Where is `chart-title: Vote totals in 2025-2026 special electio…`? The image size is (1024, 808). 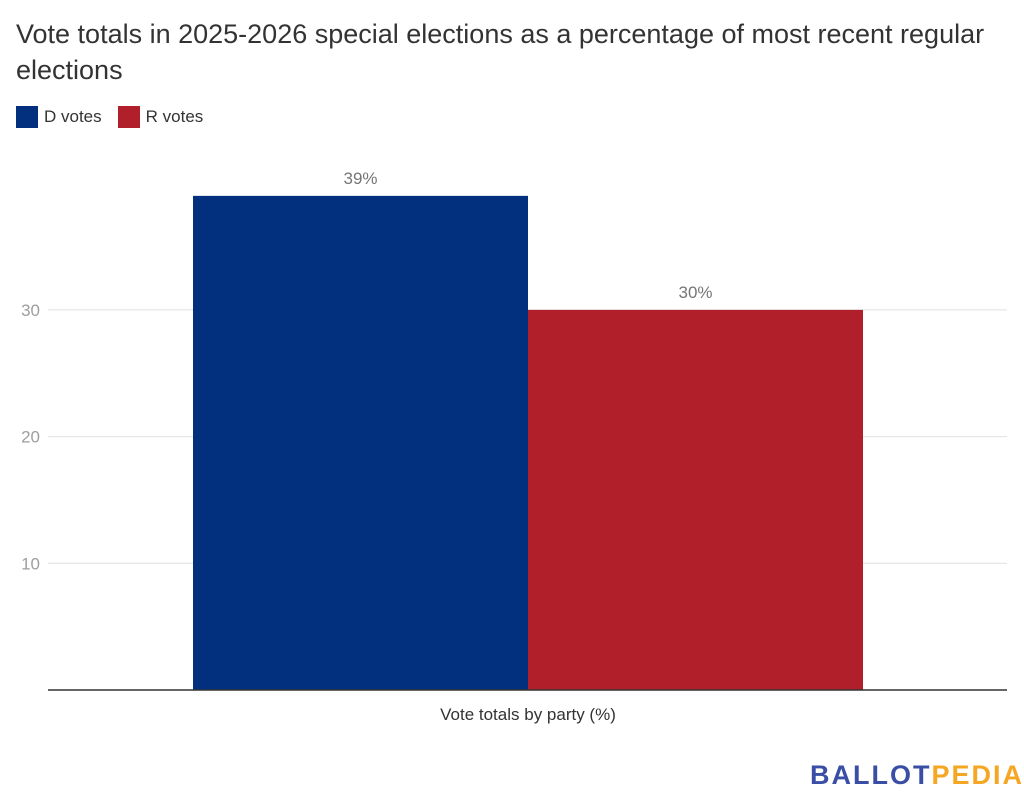
chart-title: Vote totals in 2025-2026 special electio… is located at coordinates (500, 52).